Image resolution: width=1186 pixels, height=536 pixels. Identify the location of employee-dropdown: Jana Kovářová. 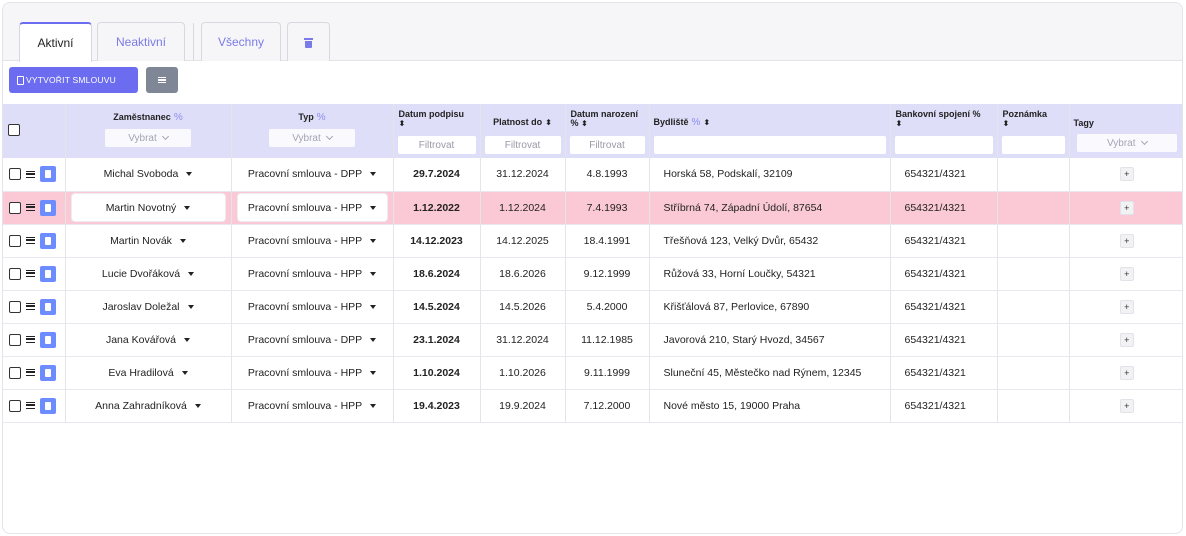
(148, 339).